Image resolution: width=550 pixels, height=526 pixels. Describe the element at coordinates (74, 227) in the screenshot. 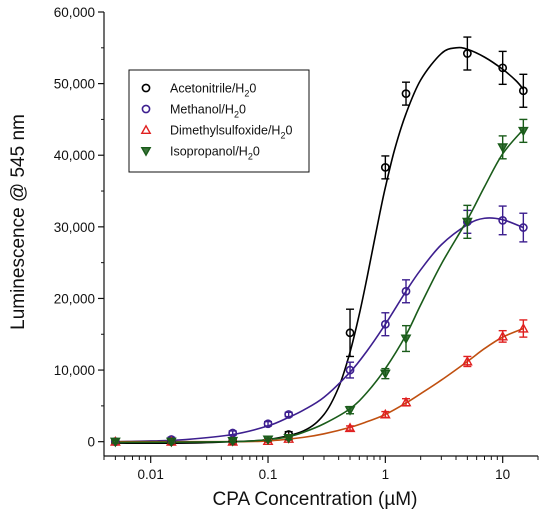

I see `y-tick-label: 30,000` at that location.